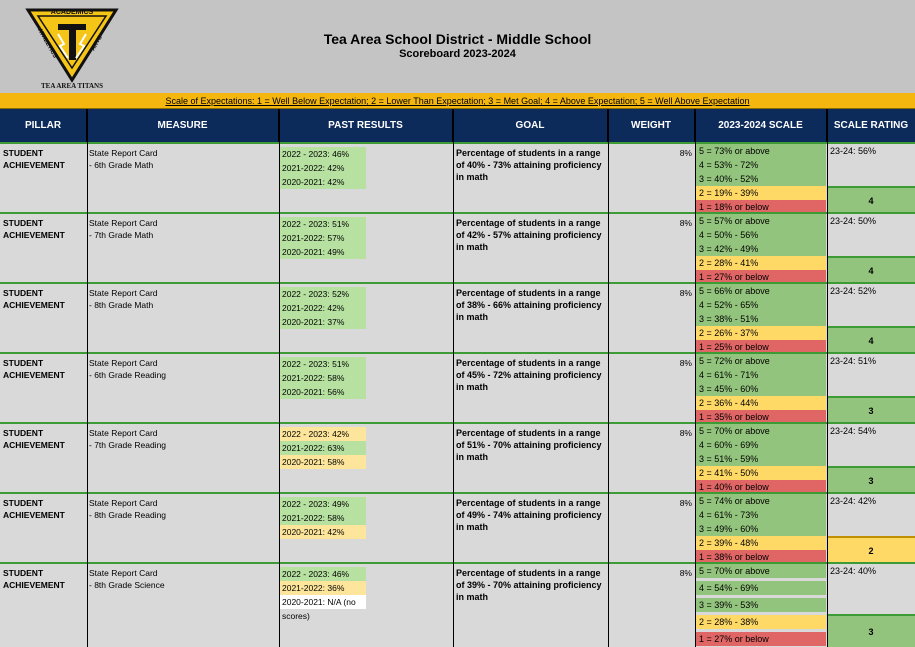 The width and height of the screenshot is (915, 647). What do you see at coordinates (853, 361) in the screenshot?
I see `rating-percent: 23-24: 51%` at bounding box center [853, 361].